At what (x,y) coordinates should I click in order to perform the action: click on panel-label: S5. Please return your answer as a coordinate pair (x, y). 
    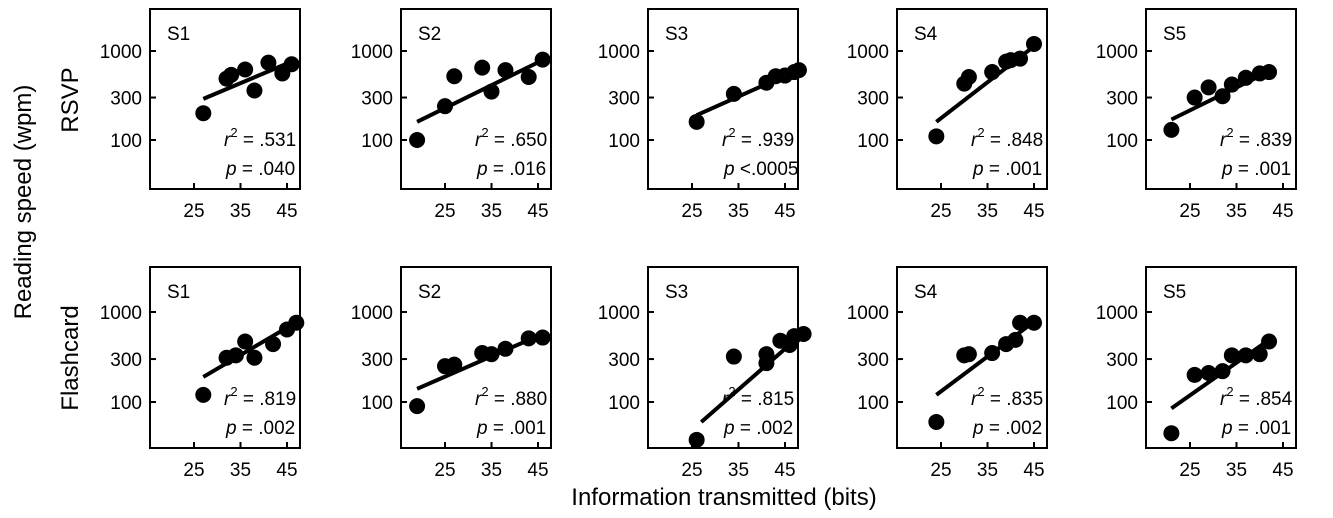
    Looking at the image, I should click on (1174, 292).